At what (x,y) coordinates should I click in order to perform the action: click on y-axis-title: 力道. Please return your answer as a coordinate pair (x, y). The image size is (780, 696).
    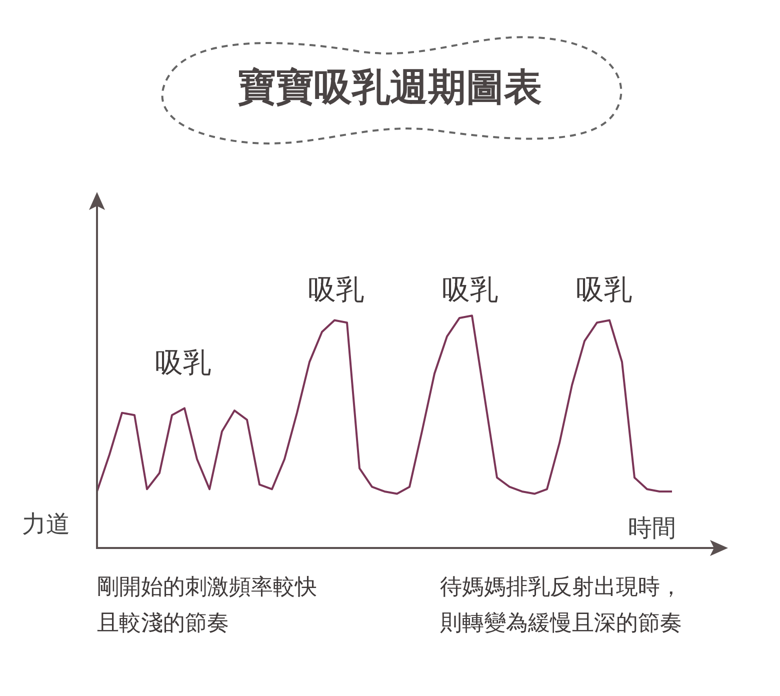
    Looking at the image, I should click on (46, 524).